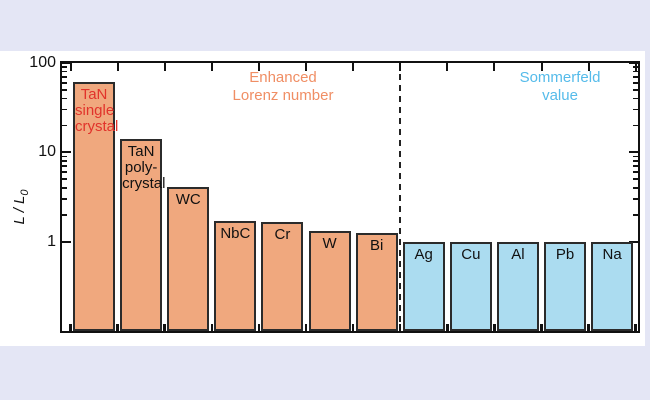  What do you see at coordinates (283, 95) in the screenshot?
I see `group-label-enhanced-line2: Lorenz number` at bounding box center [283, 95].